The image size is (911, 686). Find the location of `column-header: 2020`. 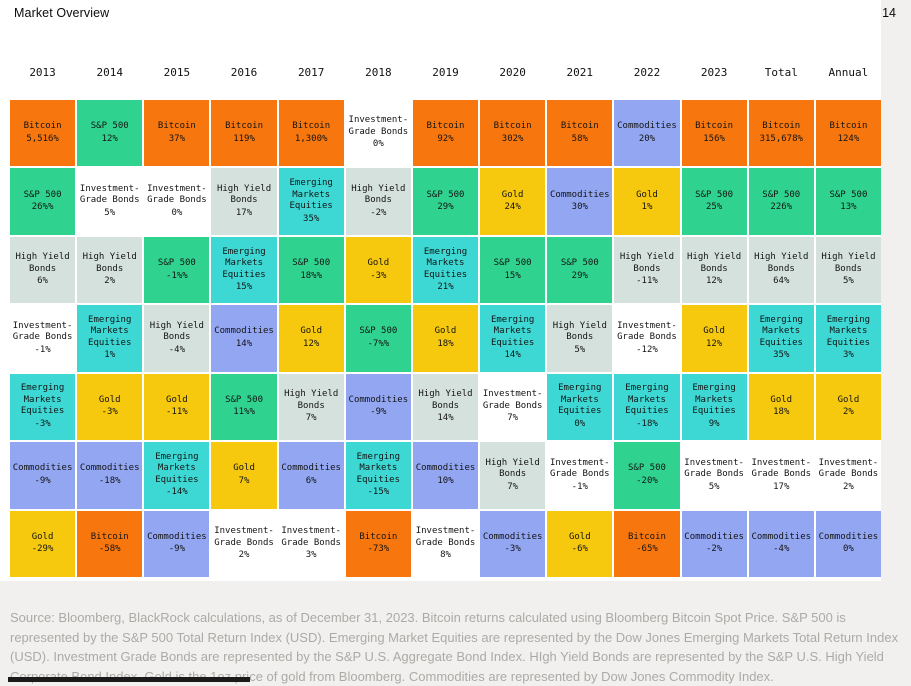

column-header: 2020 is located at coordinates (512, 72).